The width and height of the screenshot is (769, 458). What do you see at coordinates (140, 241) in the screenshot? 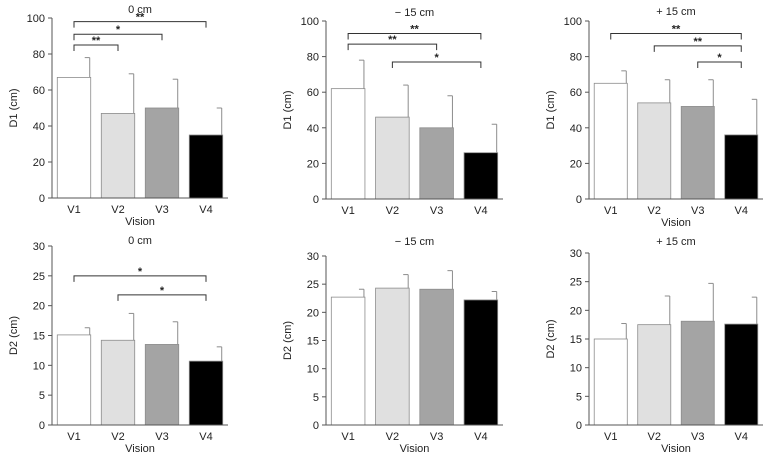
I see `chart-title: 0 cm` at bounding box center [140, 241].